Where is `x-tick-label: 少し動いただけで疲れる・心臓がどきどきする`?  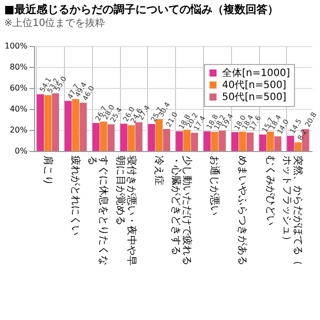
x-tick-label: 少し動いただけで疲れる・心臓がどきどきする is located at coordinates (181, 211).